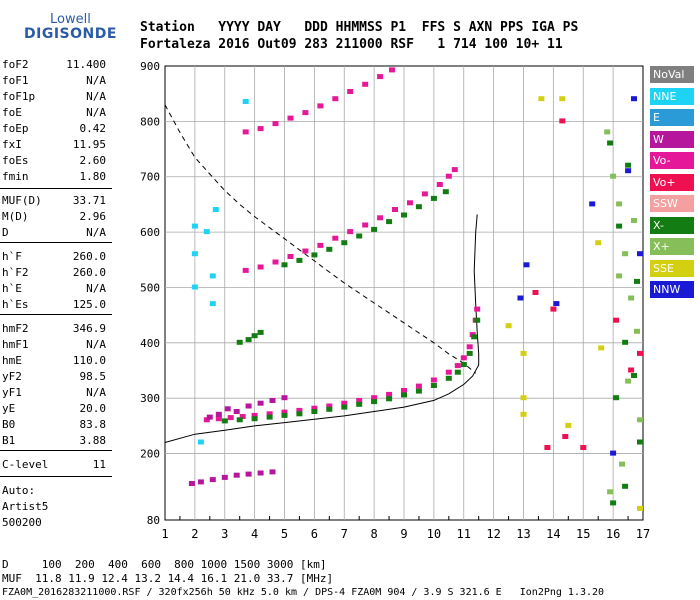 The height and width of the screenshot is (600, 700). I want to click on param-value: 11.95, so click(89, 144).